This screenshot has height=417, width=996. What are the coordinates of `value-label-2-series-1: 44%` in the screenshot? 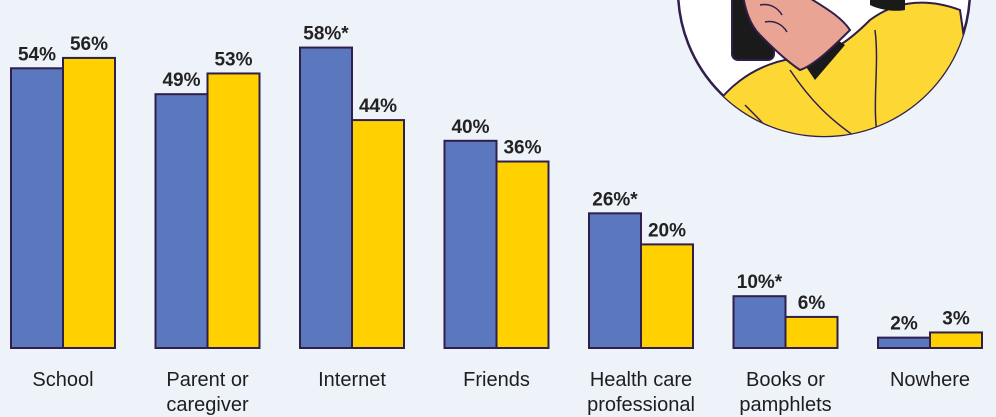 It's located at (378, 106).